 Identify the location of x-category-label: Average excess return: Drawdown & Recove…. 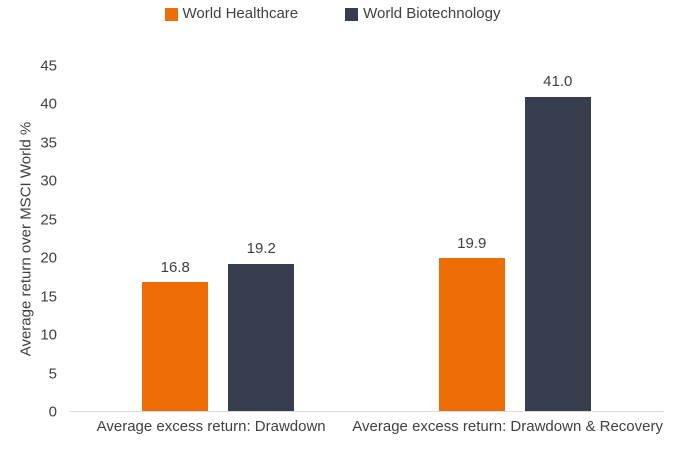
(507, 426).